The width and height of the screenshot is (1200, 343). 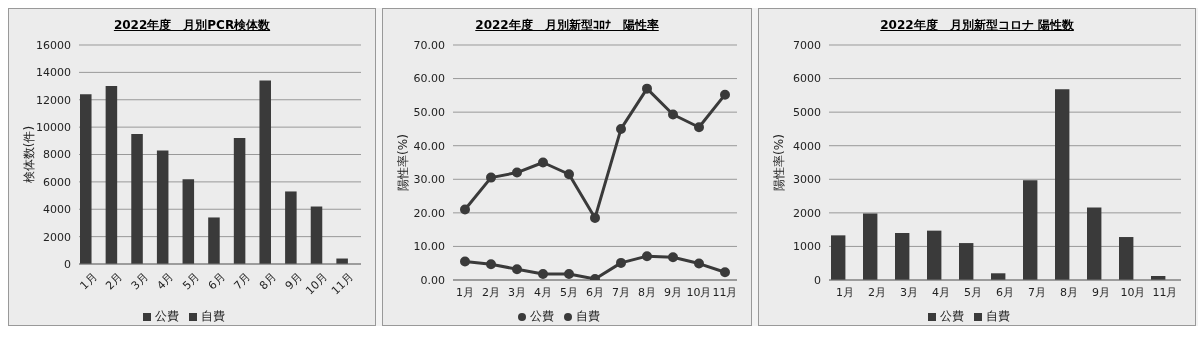 I want to click on chart-title: 2022年度 月別新型コロナ 陽性数, so click(x=977, y=25).